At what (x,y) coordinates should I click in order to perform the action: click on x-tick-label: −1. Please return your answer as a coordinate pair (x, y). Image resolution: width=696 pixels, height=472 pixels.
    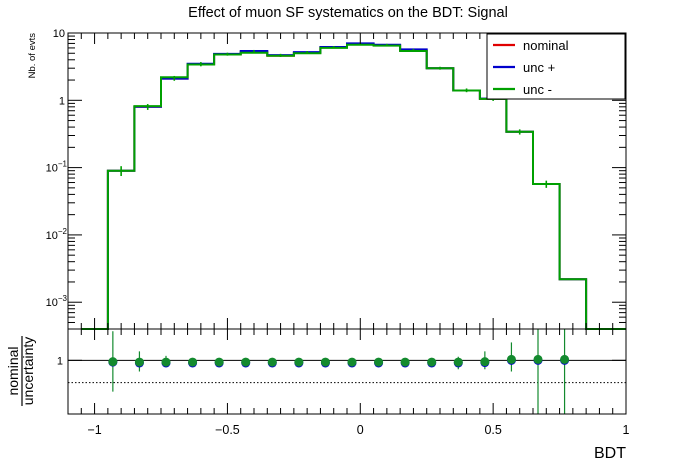
    Looking at the image, I should click on (94, 430).